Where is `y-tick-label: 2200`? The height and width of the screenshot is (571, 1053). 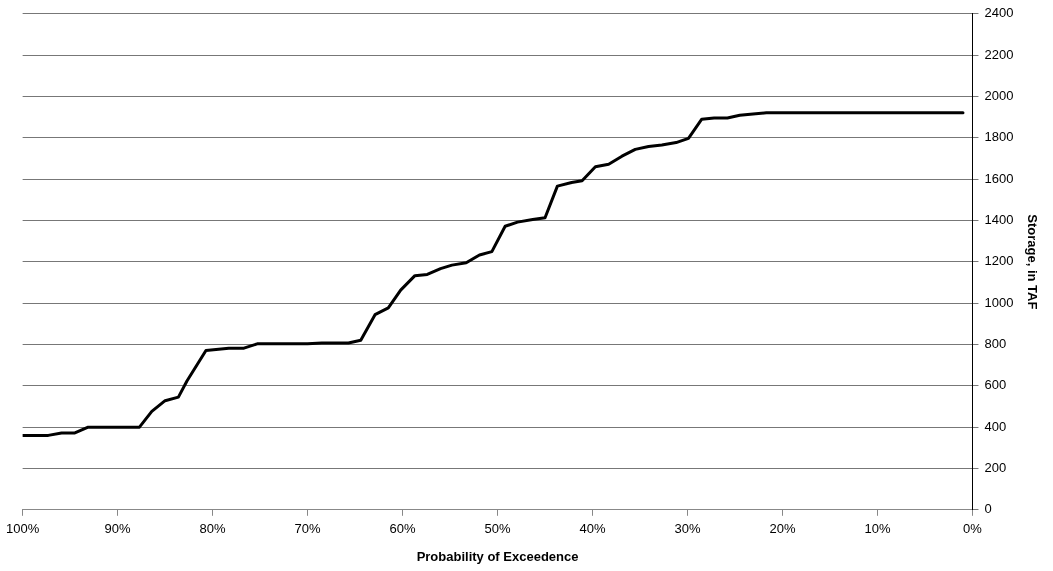 y-tick-label: 2200 is located at coordinates (999, 54).